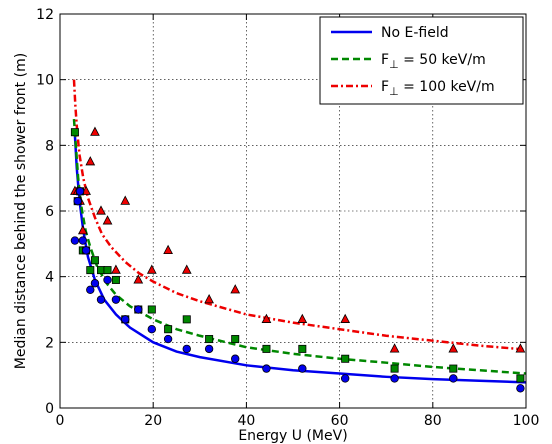 This screenshot has height=444, width=552. I want to click on y-tick-label: 12, so click(45, 15).